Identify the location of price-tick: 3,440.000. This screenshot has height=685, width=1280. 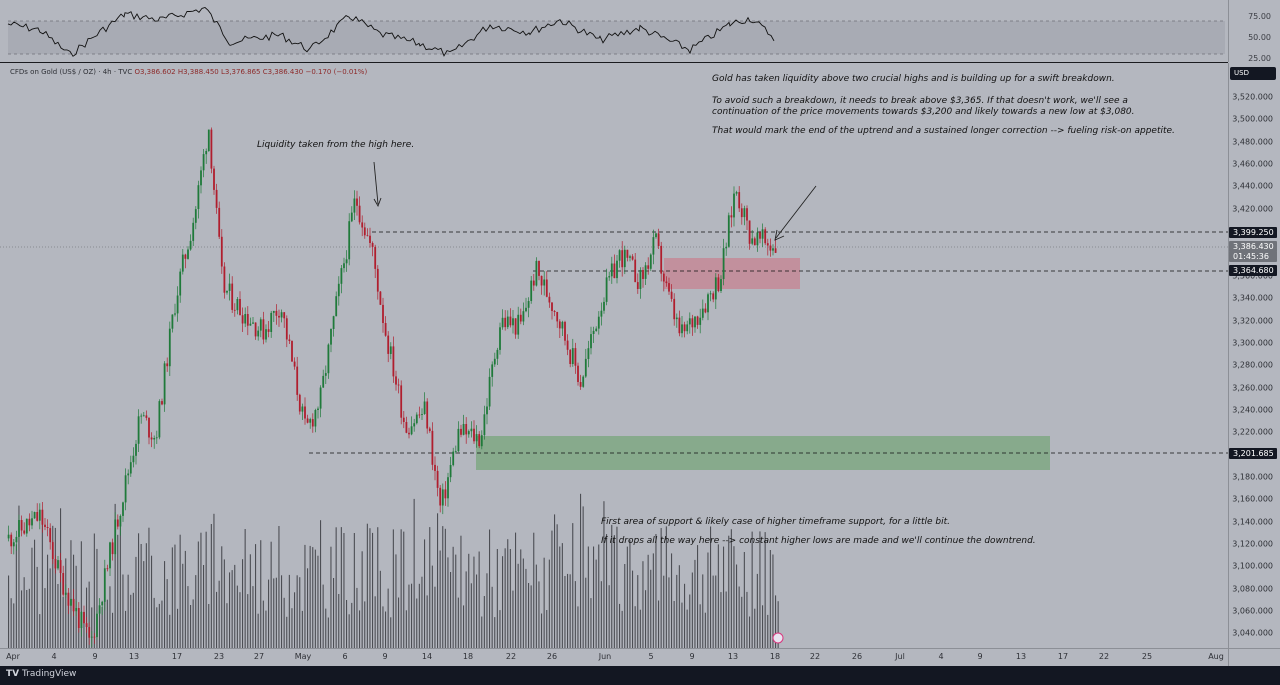
(1252, 186).